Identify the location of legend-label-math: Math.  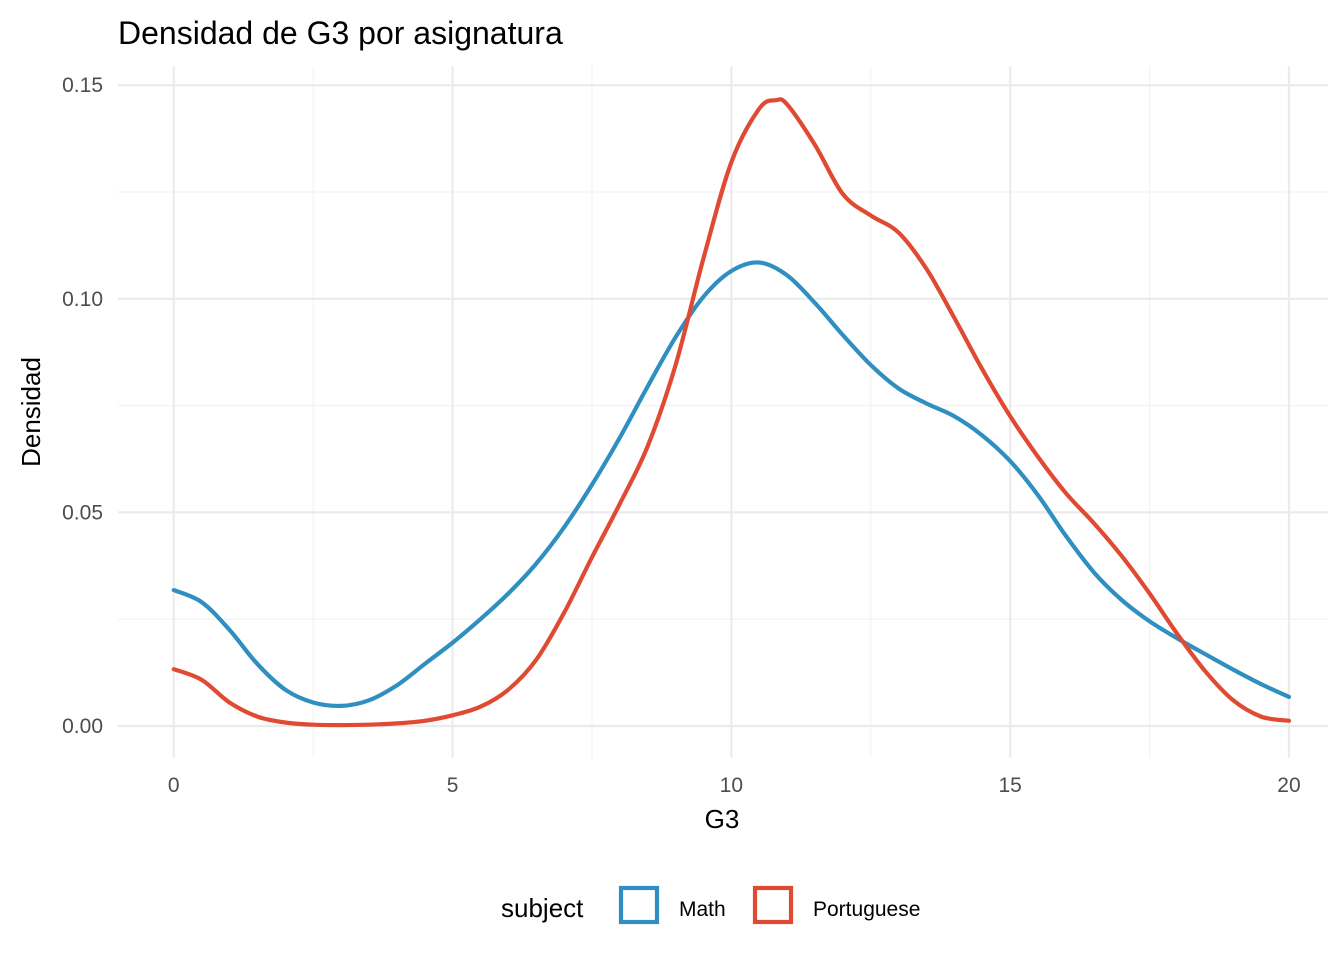
(702, 909).